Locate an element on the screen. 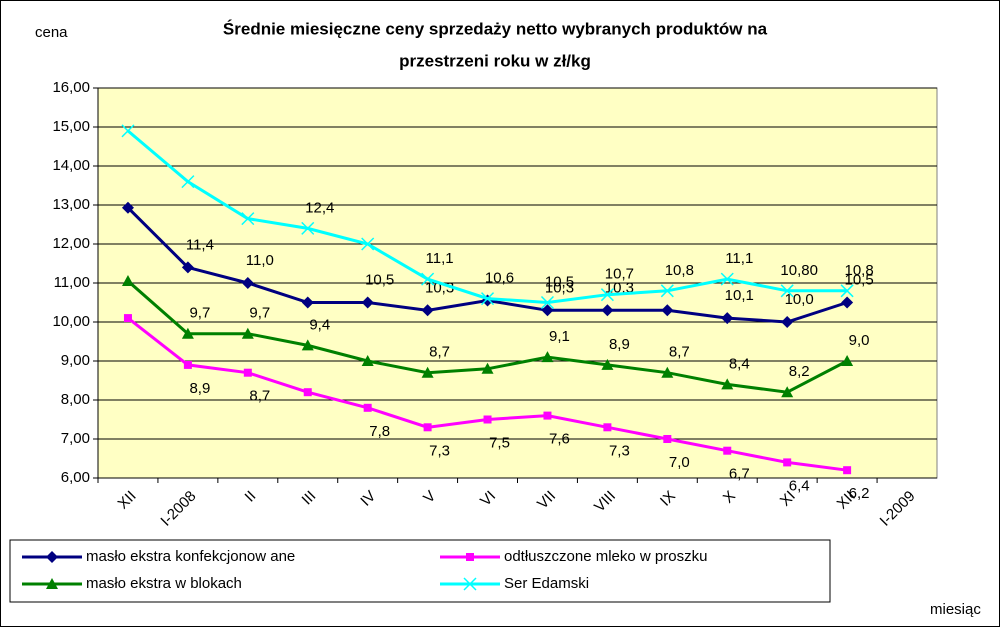  data-label: 10,3 is located at coordinates (559, 287).